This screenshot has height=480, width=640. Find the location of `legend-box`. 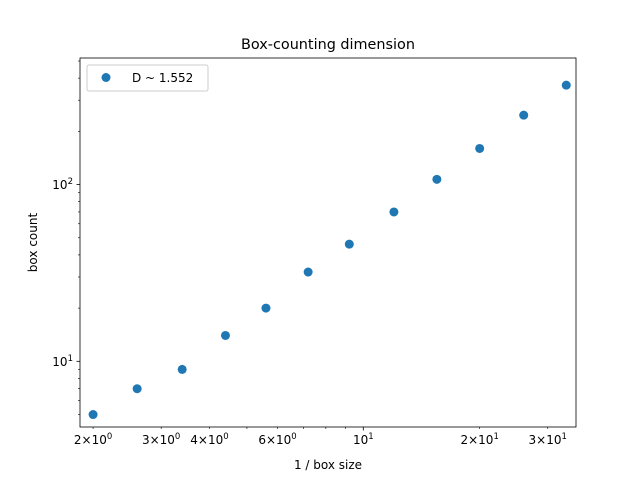

legend-box is located at coordinates (147, 78).